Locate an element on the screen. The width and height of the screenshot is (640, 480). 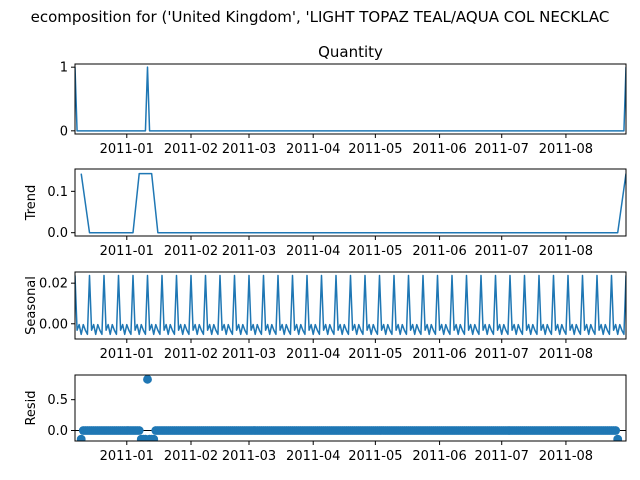
y-tick-label: 0.5 is located at coordinates (57, 400).